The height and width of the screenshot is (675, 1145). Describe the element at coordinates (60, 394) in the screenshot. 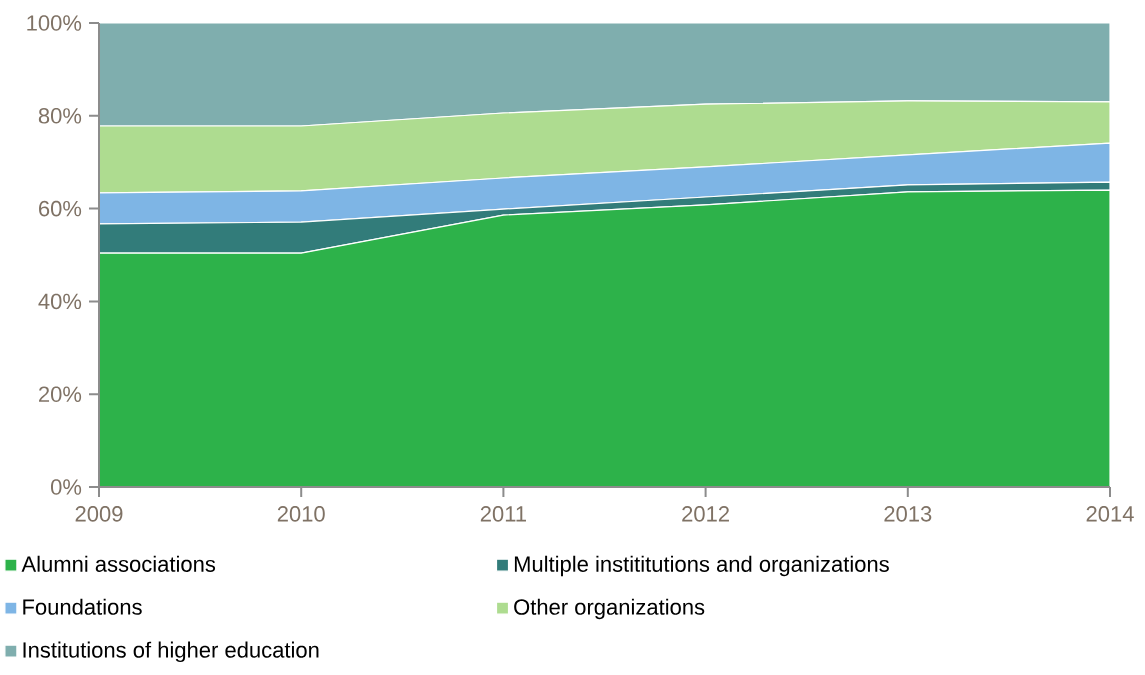

I see `y-tick-label: 20%` at that location.